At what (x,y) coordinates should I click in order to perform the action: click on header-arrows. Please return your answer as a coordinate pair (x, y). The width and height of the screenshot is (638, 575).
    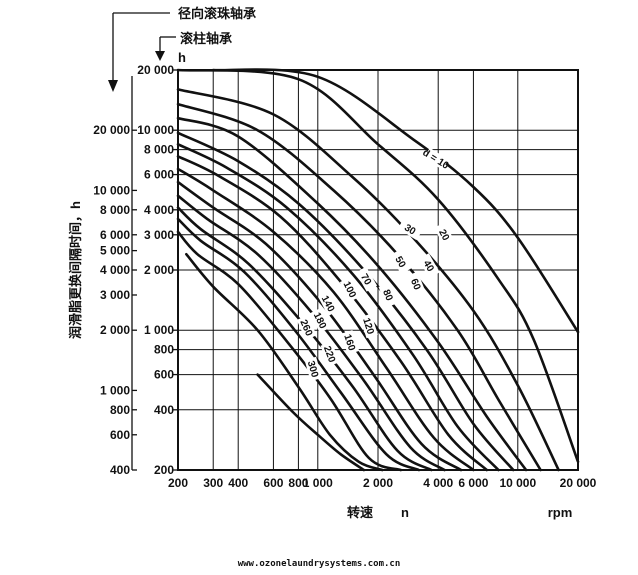
    Looking at the image, I should click on (142, 52).